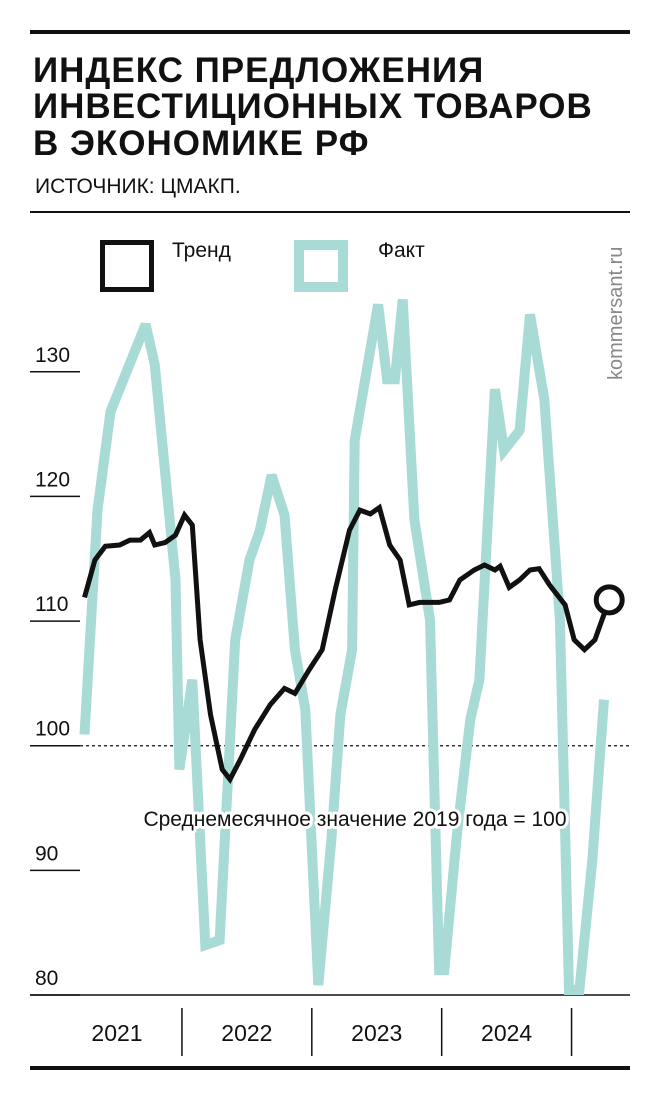 The image size is (660, 1100). Describe the element at coordinates (138, 186) in the screenshot. I see `chart-subtitle: ИСТОЧНИК: ЦМАКП.` at that location.